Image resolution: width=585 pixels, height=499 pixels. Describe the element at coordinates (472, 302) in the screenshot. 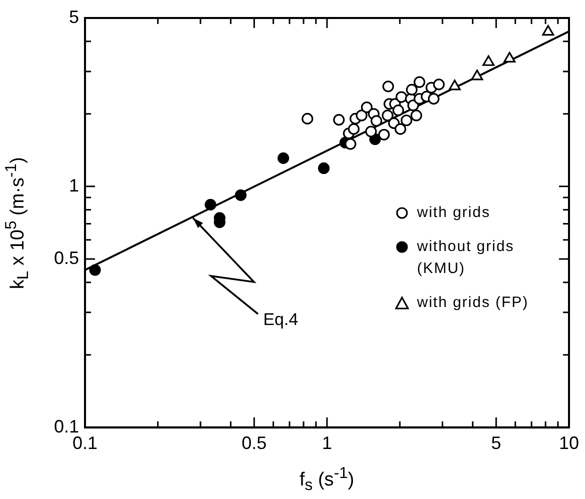

I see `legend-label: with grids (FP)` at that location.